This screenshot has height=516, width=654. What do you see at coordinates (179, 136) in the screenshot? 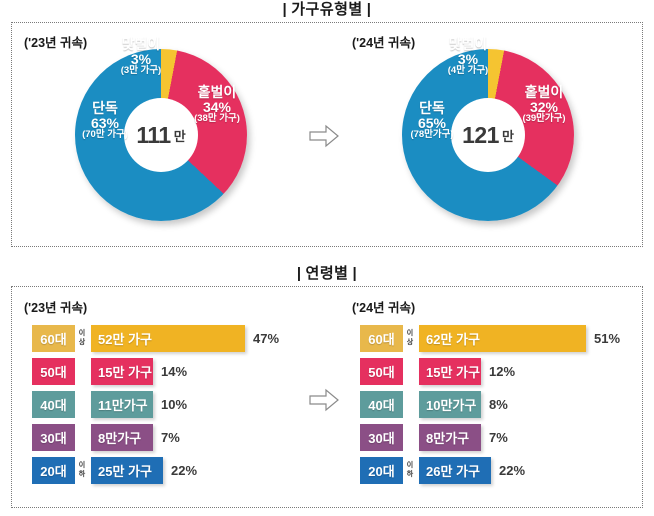
I see `donut-center-unit-2023: 만` at bounding box center [179, 136].